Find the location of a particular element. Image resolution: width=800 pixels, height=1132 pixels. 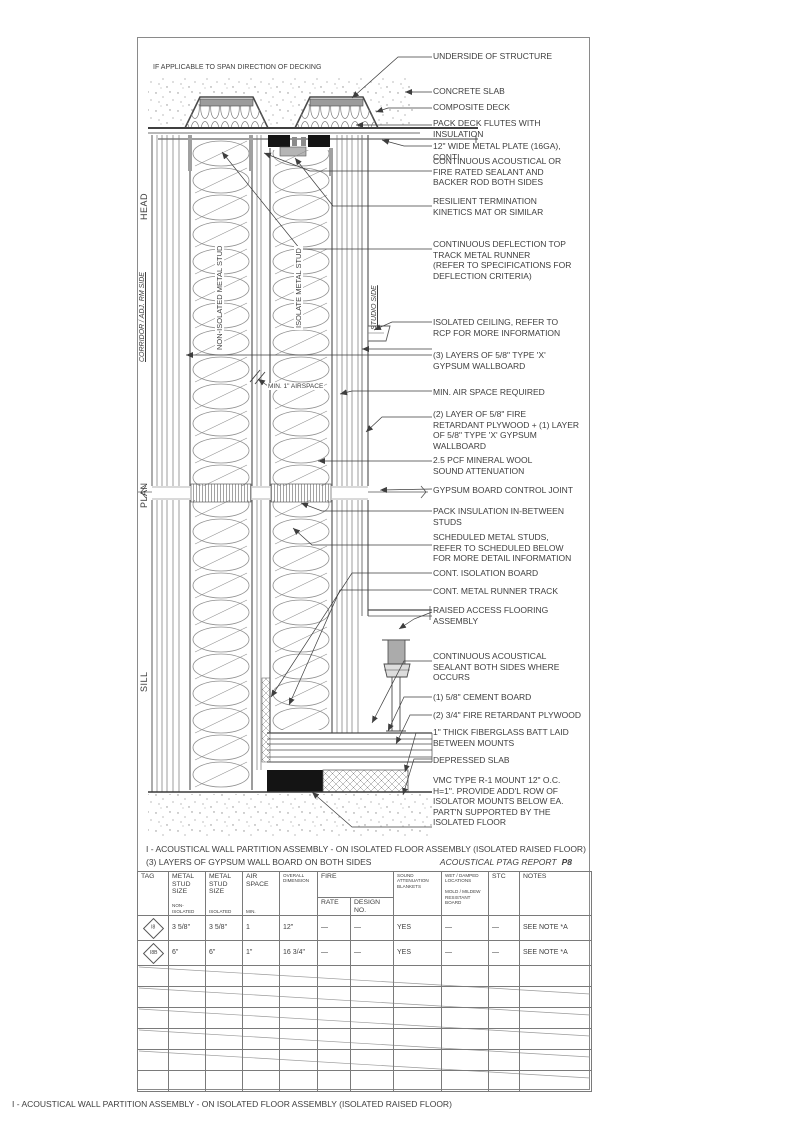

callout-isolation-board: CONT. ISOLATION BOARD is located at coordinates (486, 573).